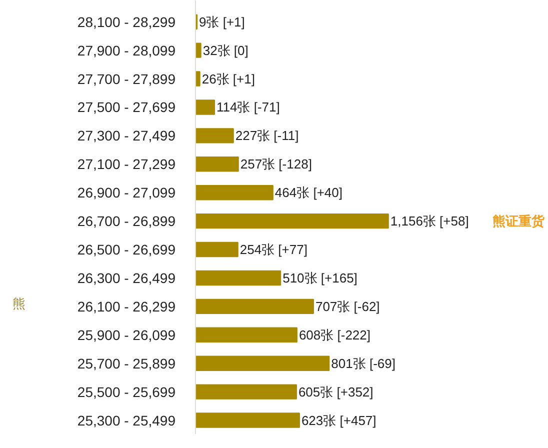 The image size is (548, 448). Describe the element at coordinates (336, 392) in the screenshot. I see `data-label: 605张 [+352]` at that location.